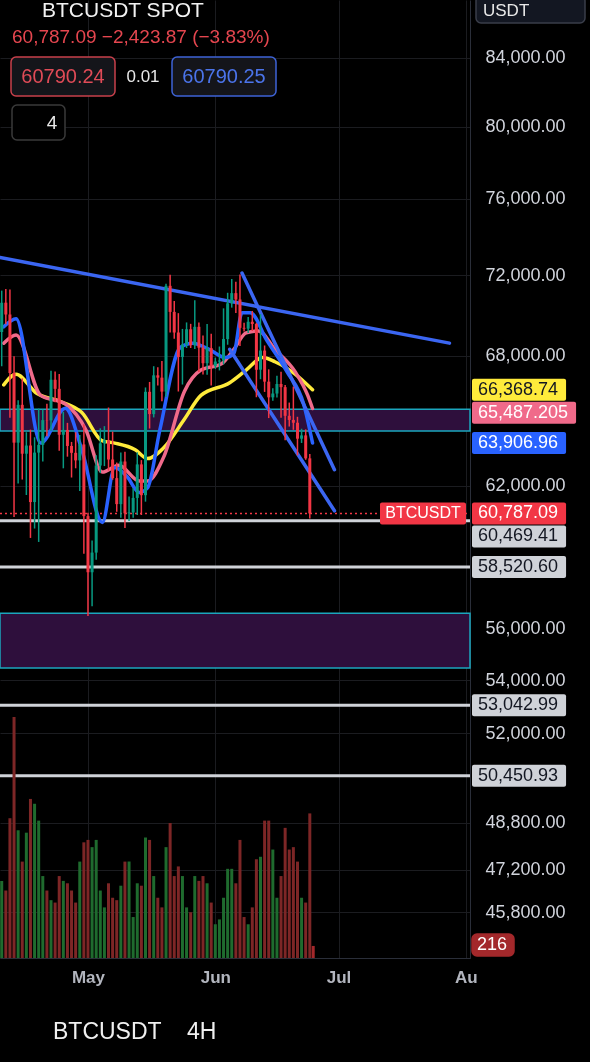 This screenshot has height=1062, width=590. I want to click on text: 63,906.96, so click(518, 441).